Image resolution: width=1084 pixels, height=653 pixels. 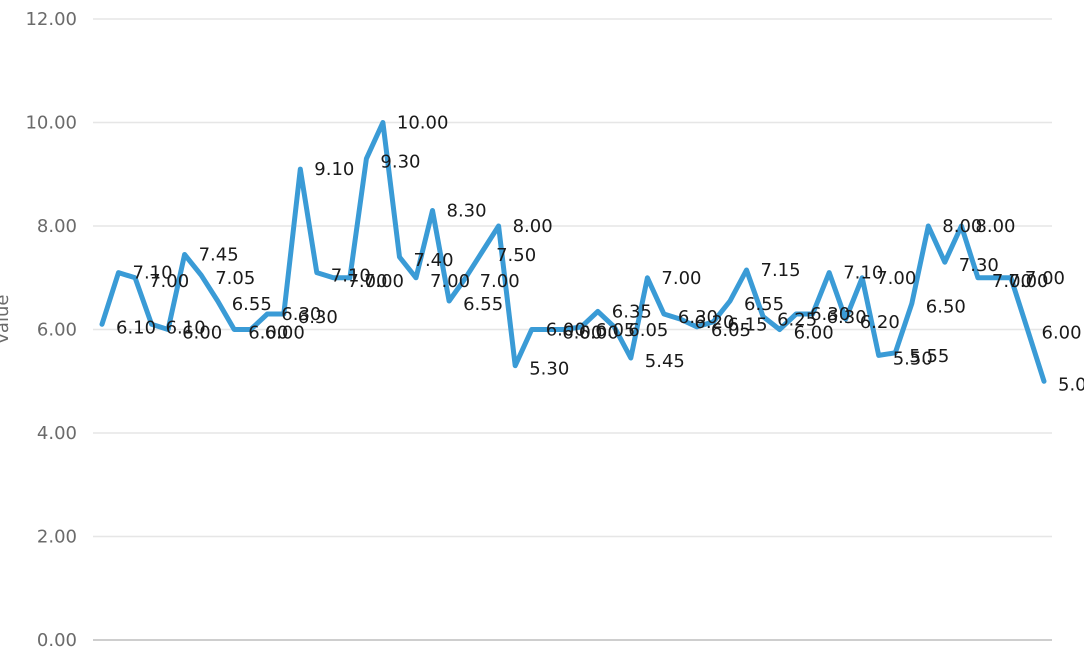 What do you see at coordinates (51, 19) in the screenshot?
I see `y-tick-label: 12.00` at bounding box center [51, 19].